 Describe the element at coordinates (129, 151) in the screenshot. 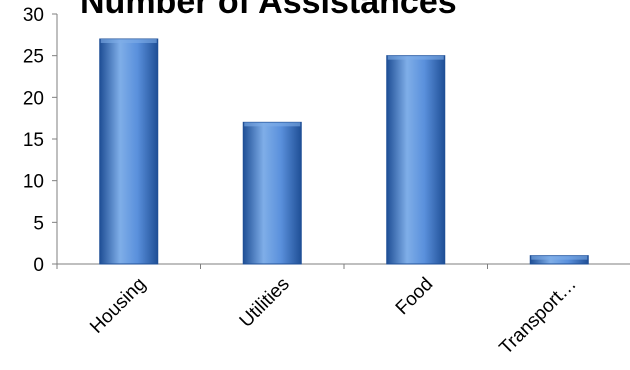

I see `bar-housing` at that location.